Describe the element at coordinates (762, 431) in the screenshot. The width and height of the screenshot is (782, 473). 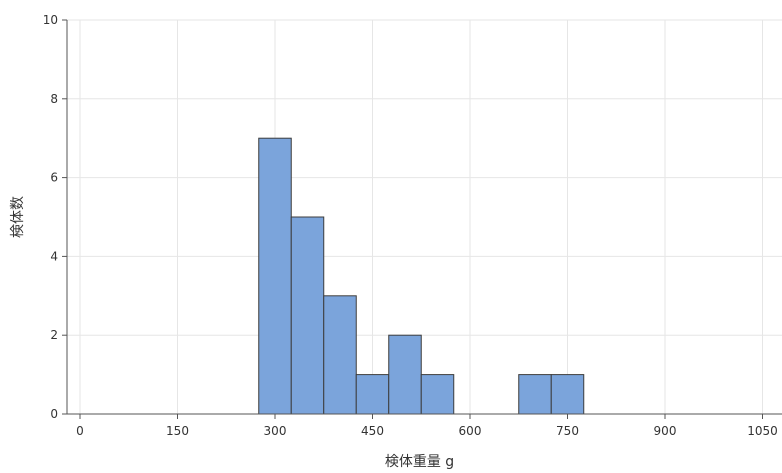
I see `x-tick-label: 1050` at that location.